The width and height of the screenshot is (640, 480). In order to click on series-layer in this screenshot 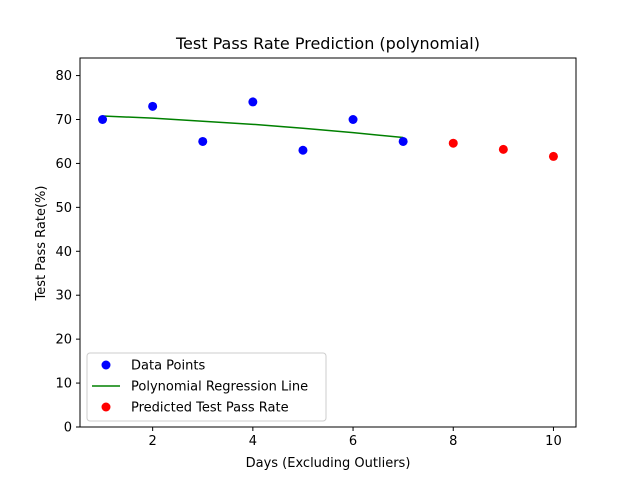, I will do `click(328, 129)`.